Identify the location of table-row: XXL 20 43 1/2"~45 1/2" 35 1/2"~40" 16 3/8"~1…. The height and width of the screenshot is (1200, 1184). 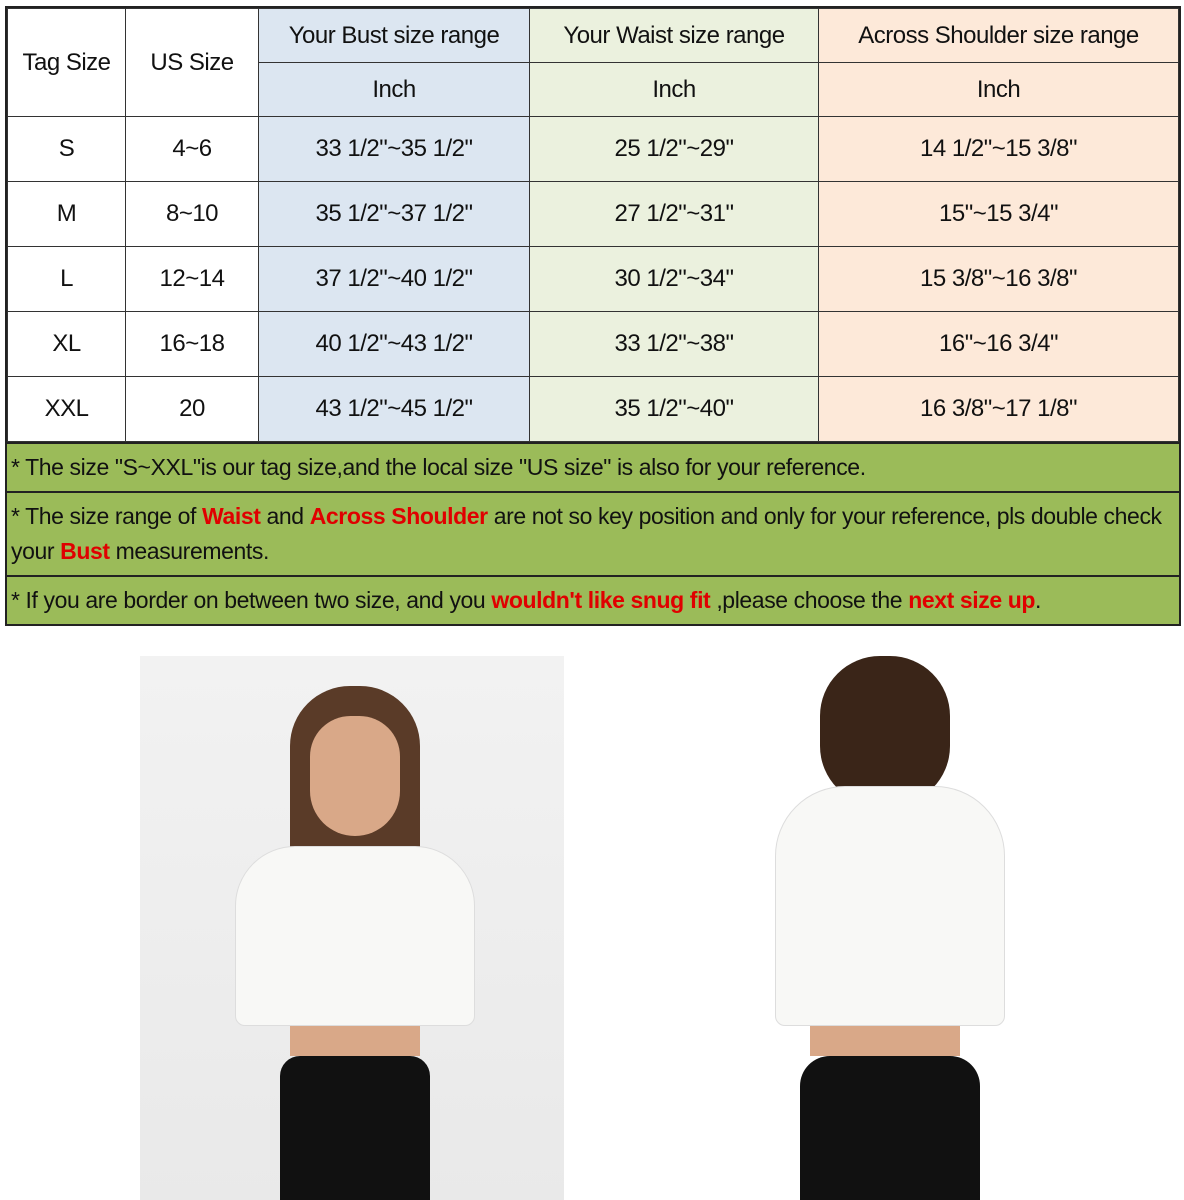
(593, 409).